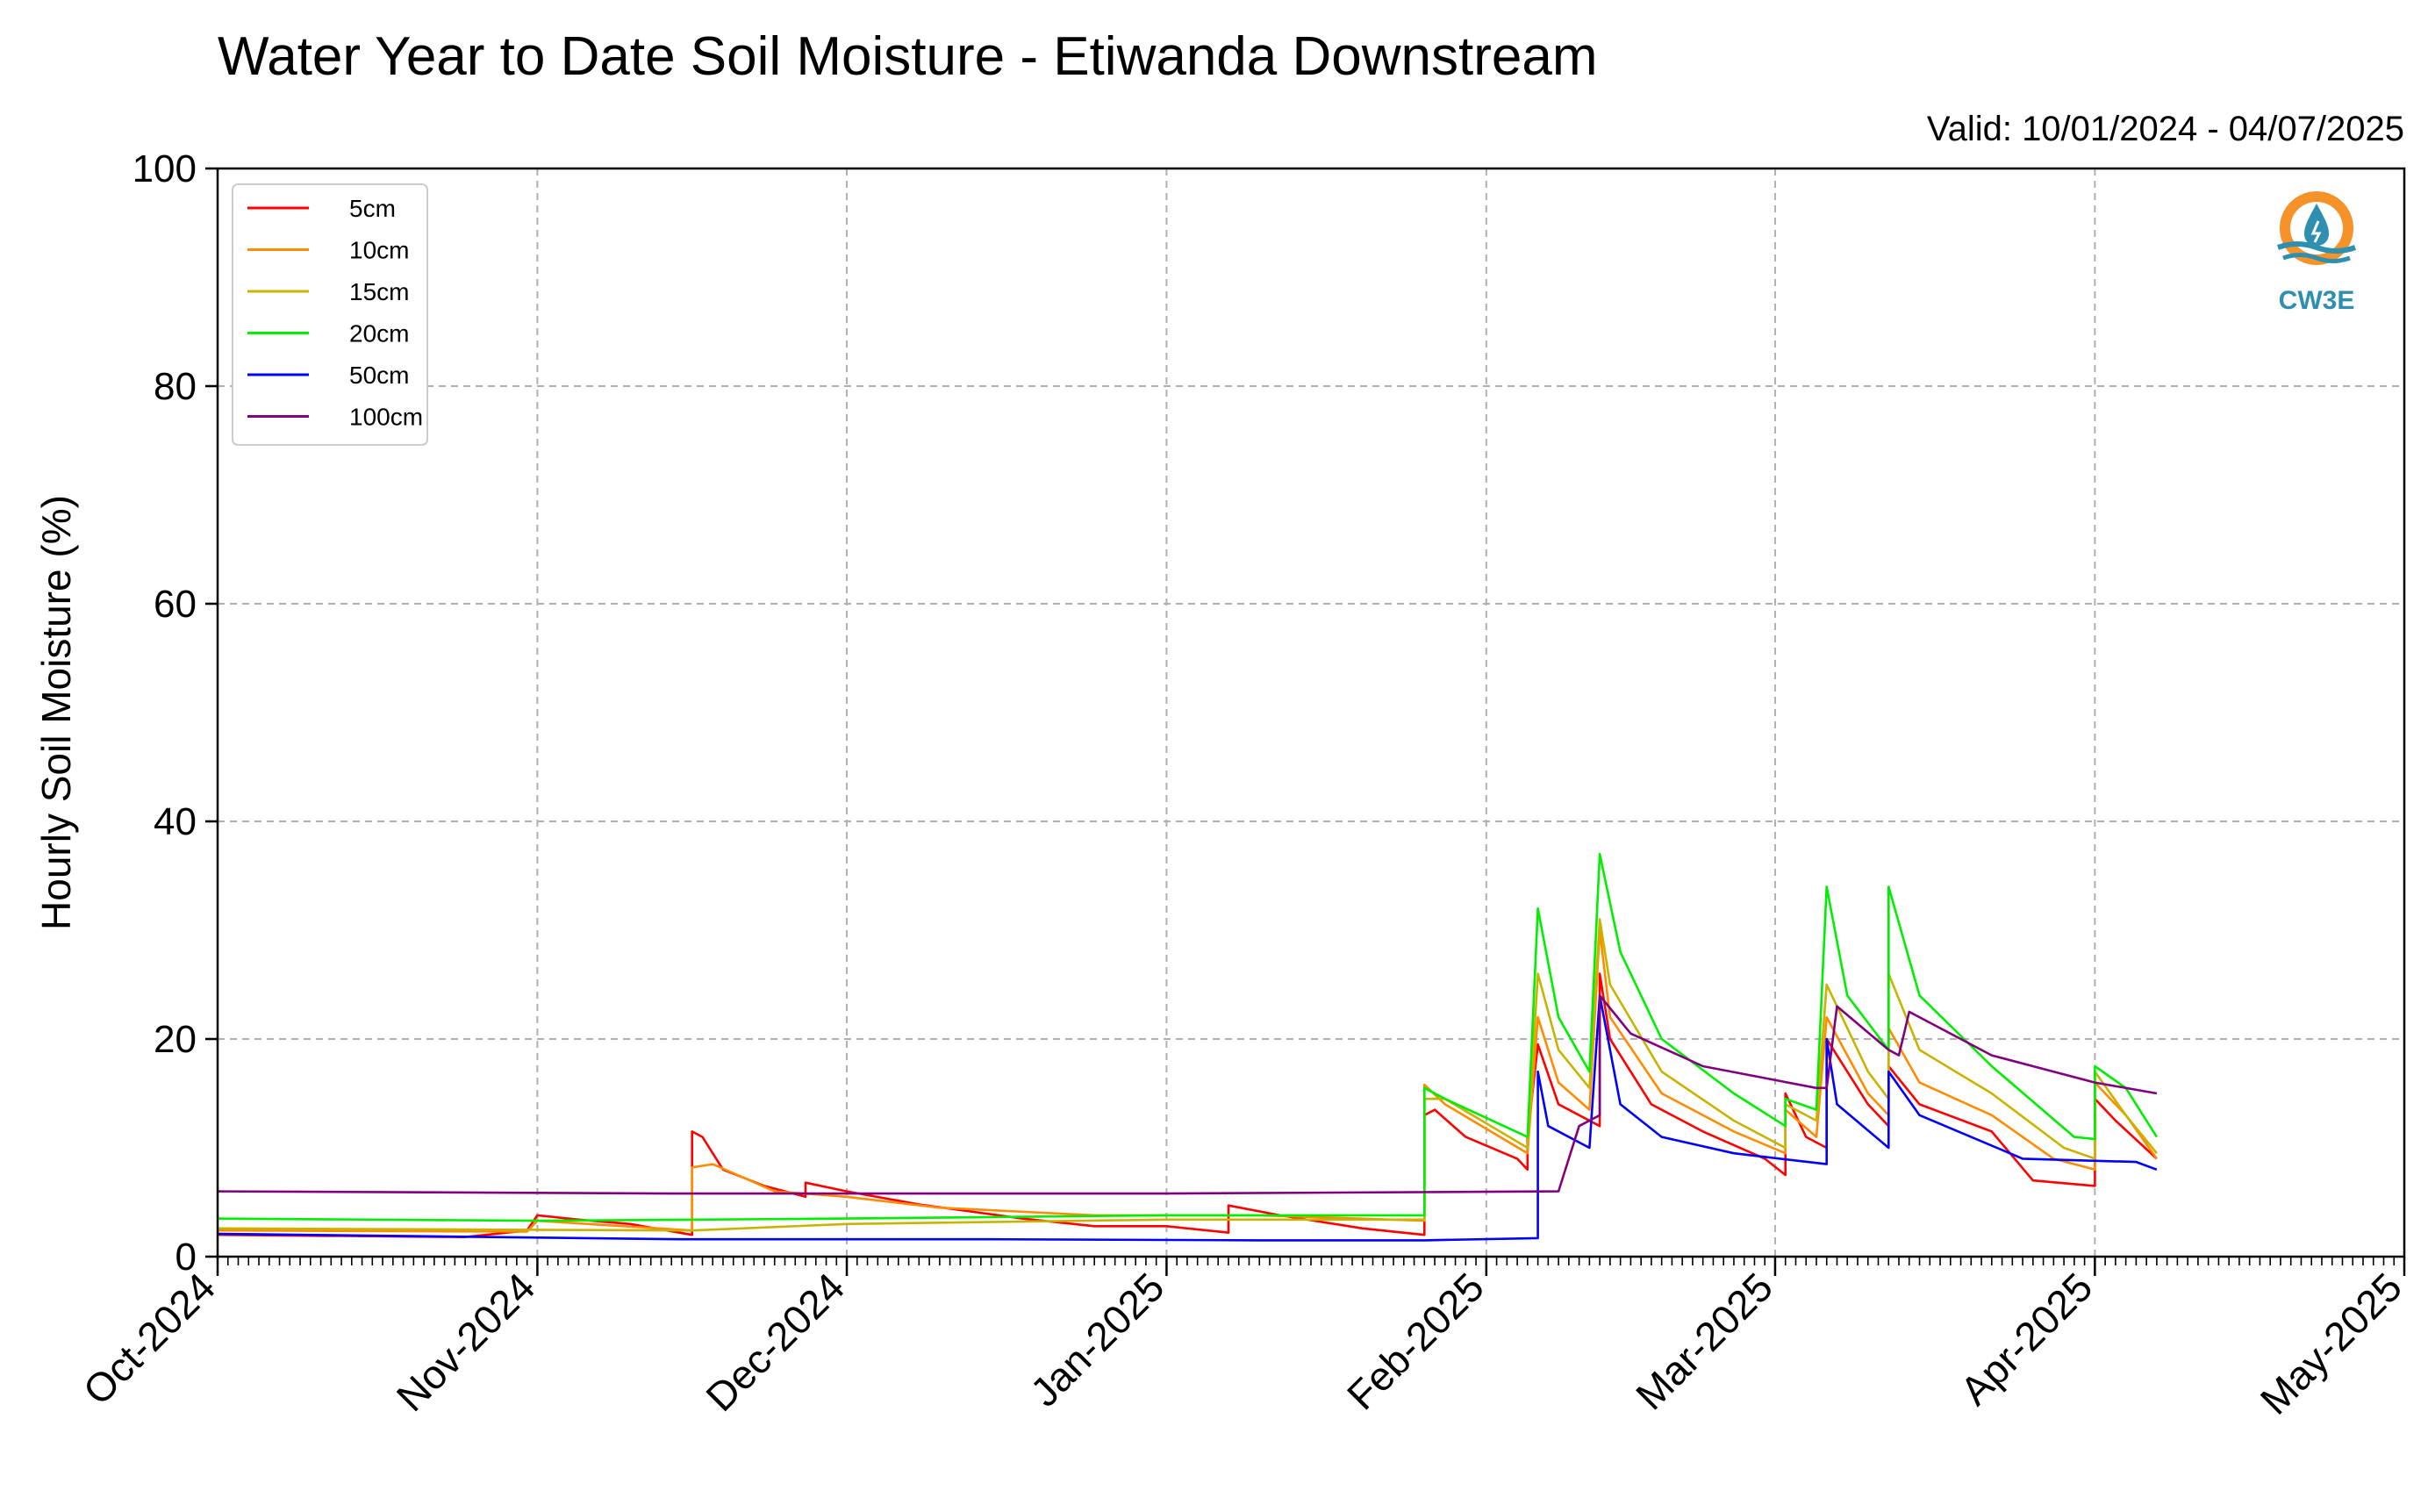  I want to click on y-tick-label: 40, so click(175, 822).